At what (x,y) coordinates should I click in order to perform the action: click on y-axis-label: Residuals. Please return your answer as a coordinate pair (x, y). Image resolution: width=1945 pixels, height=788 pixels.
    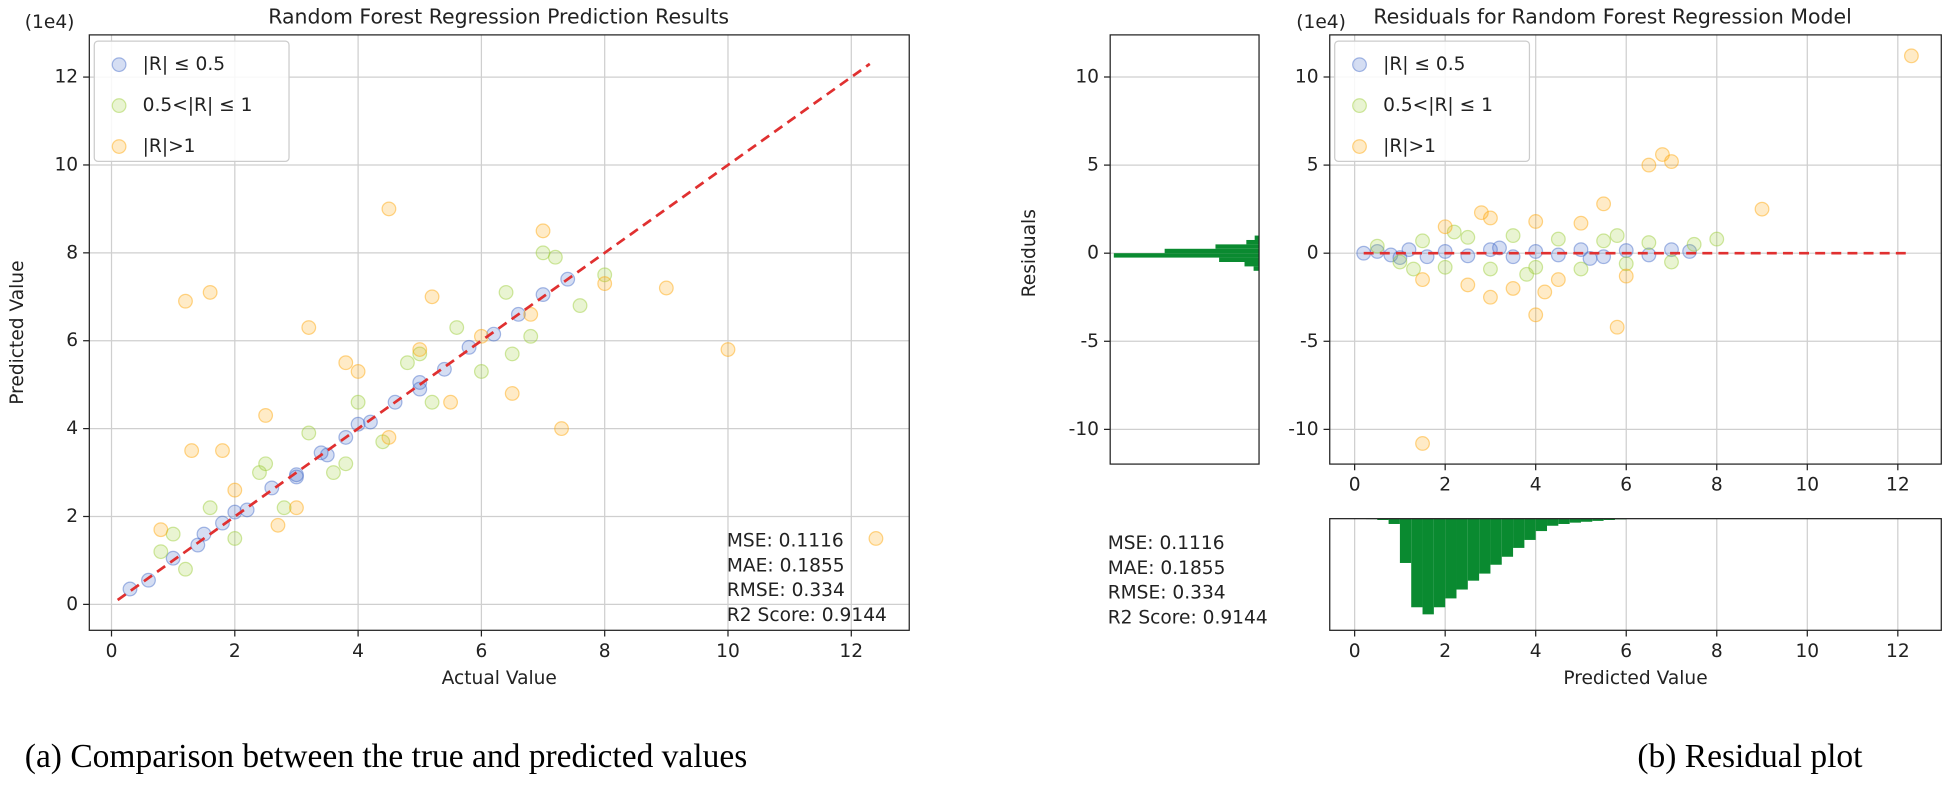
    Looking at the image, I should click on (1029, 253).